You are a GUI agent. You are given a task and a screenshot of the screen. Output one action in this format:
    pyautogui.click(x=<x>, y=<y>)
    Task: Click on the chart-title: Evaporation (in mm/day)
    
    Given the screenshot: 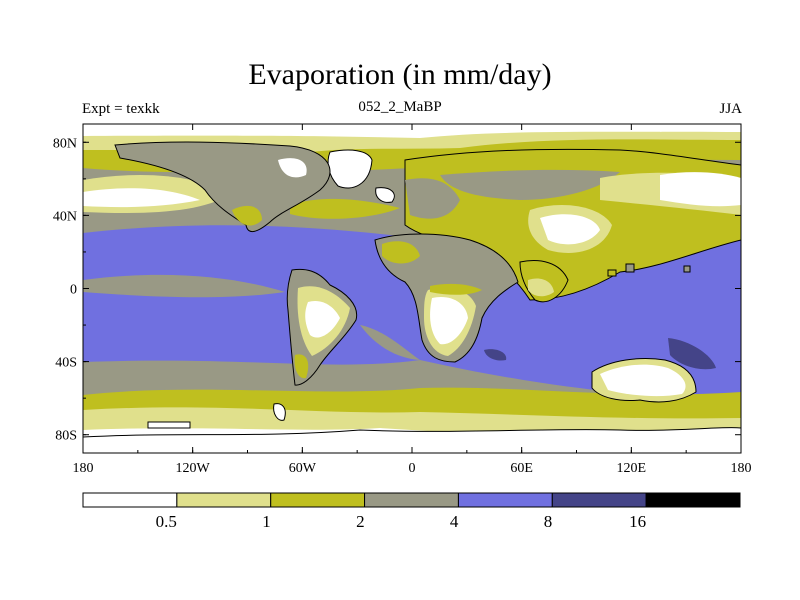 What is the action you would take?
    pyautogui.click(x=400, y=74)
    